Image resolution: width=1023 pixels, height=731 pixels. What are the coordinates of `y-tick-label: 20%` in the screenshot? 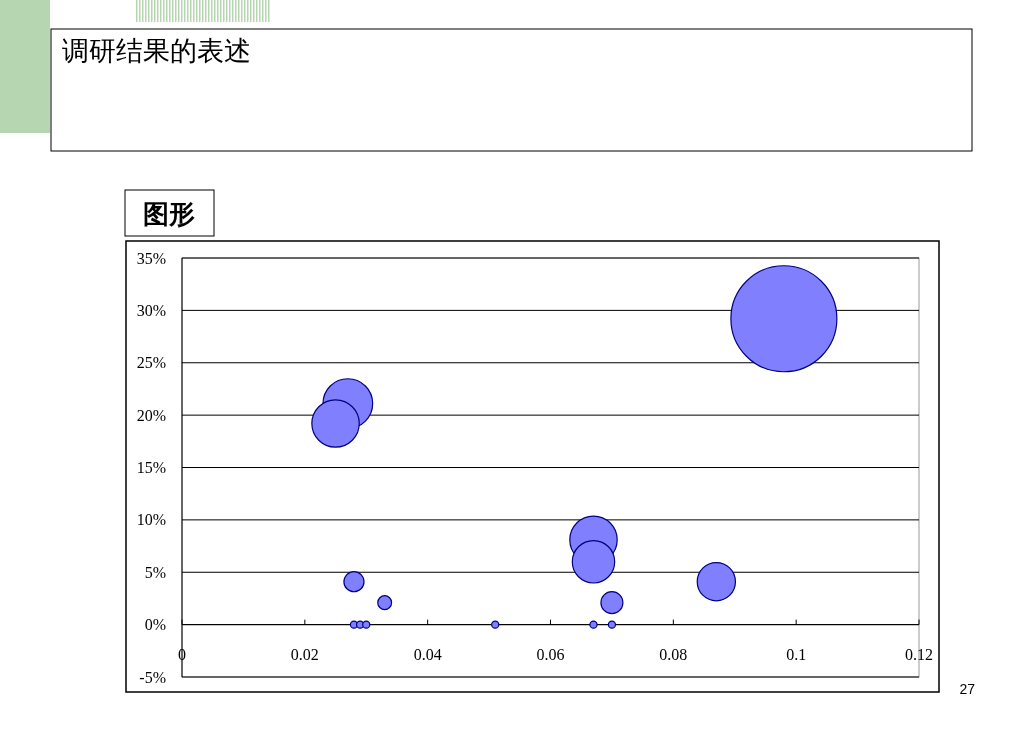 It's located at (151, 415).